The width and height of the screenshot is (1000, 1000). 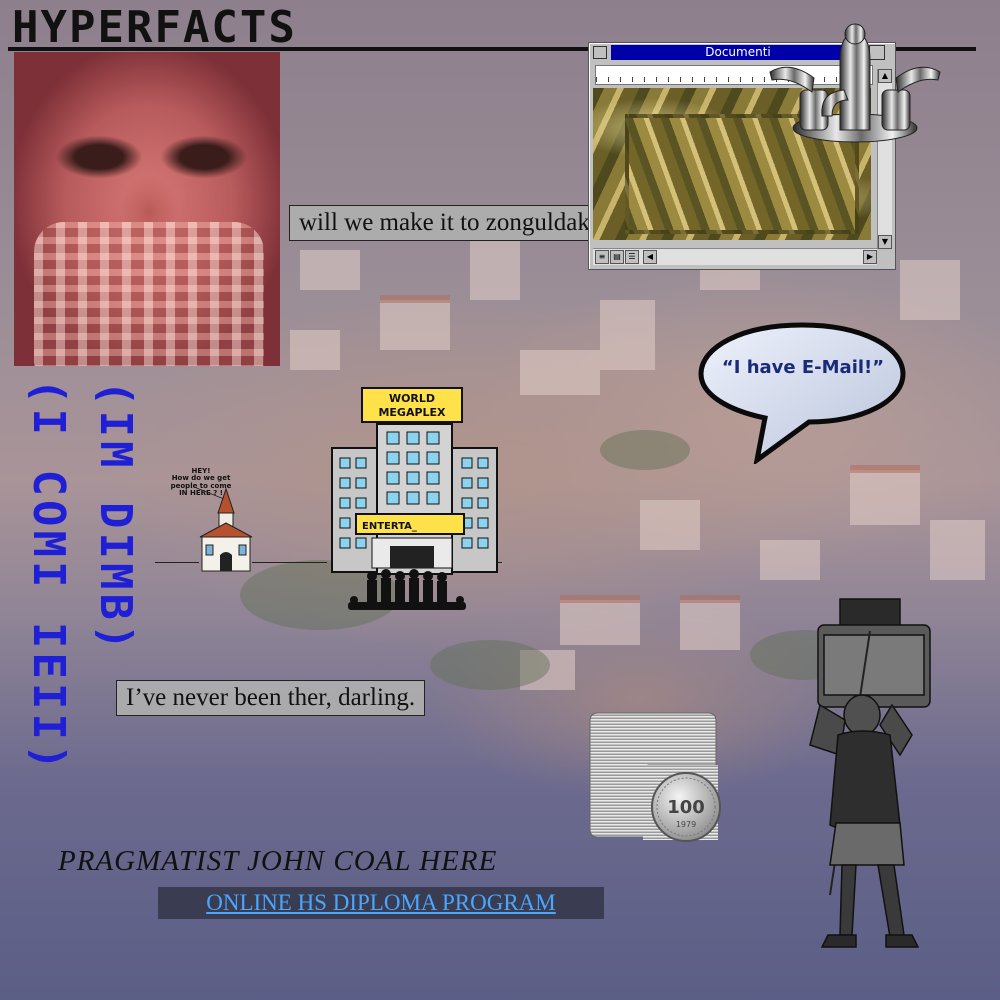 What do you see at coordinates (201, 471) in the screenshot?
I see `church-speech-line: HEY!` at bounding box center [201, 471].